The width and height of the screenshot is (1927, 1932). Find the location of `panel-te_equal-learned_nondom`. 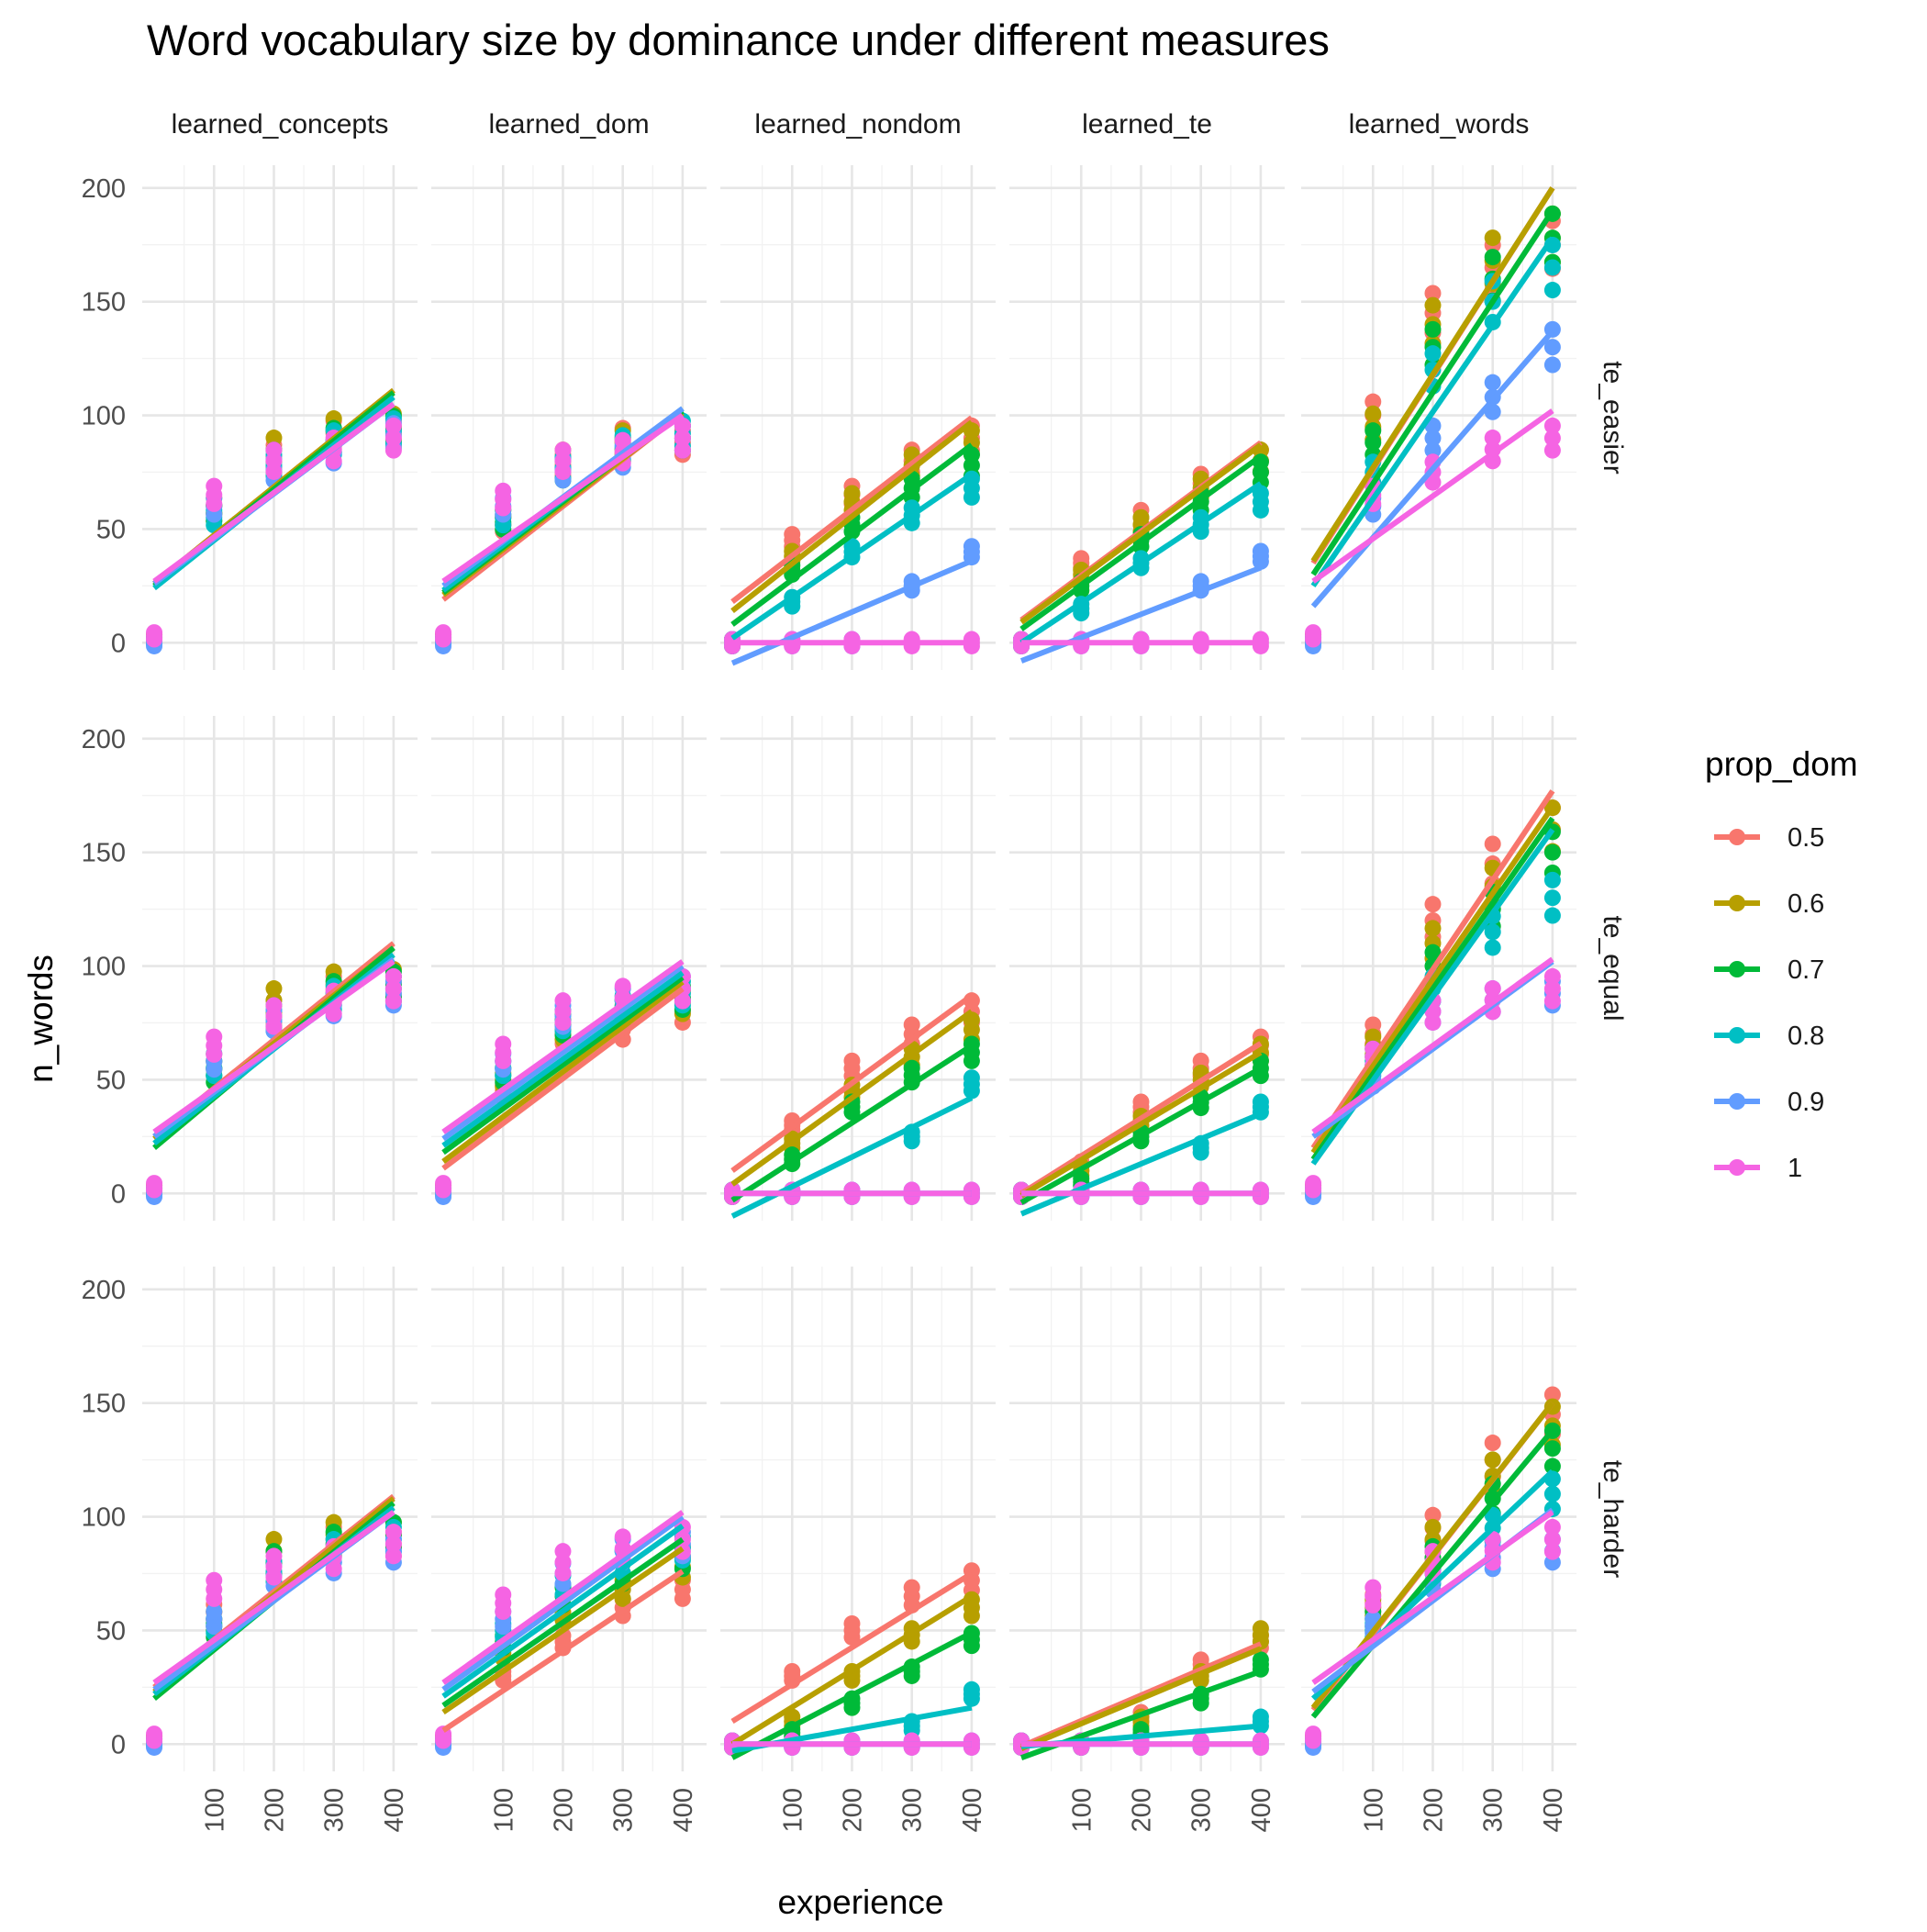

panel-te_equal-learned_nondom is located at coordinates (858, 968).